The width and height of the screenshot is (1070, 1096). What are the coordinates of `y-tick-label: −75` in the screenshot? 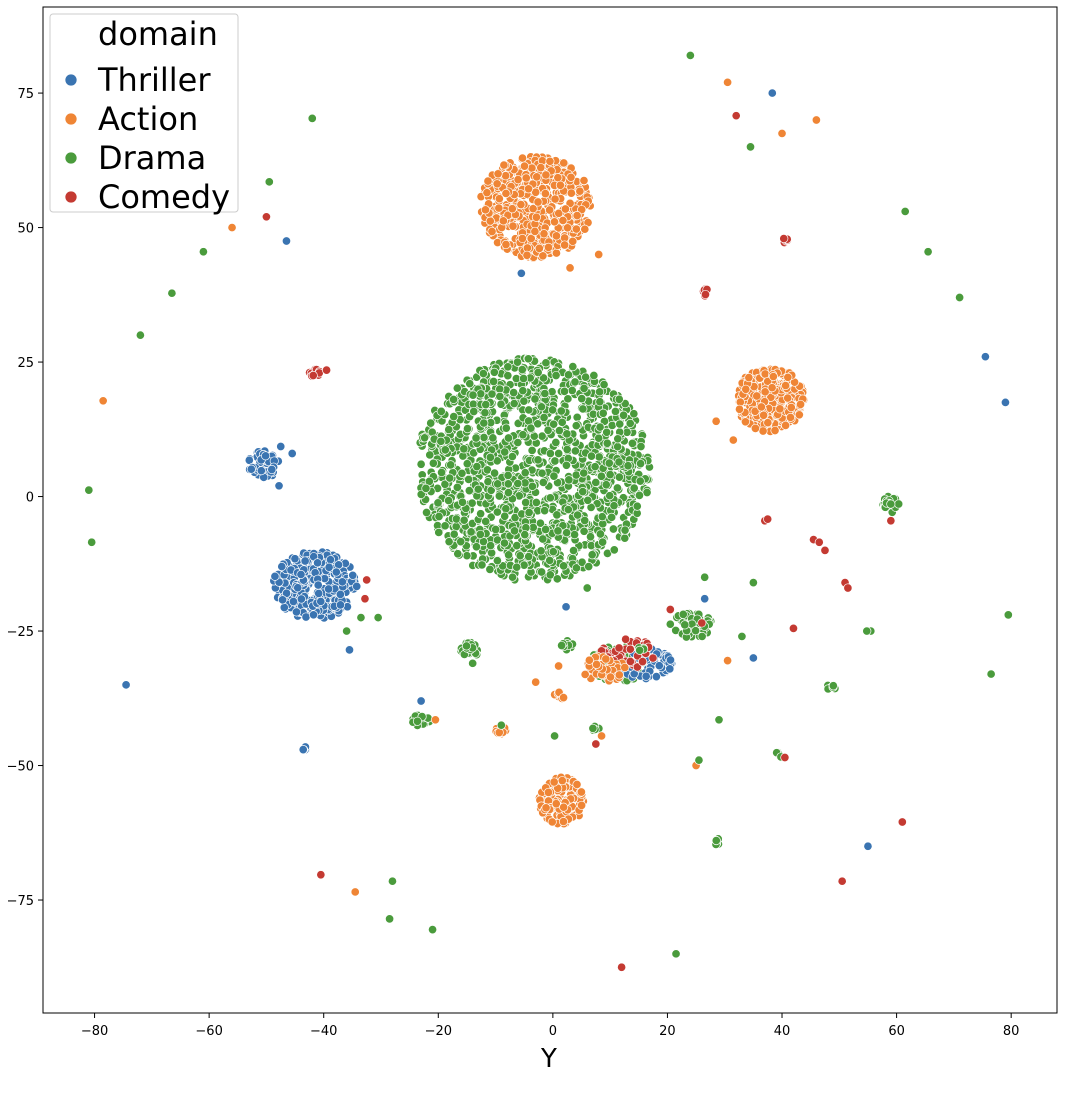 It's located at (20, 901).